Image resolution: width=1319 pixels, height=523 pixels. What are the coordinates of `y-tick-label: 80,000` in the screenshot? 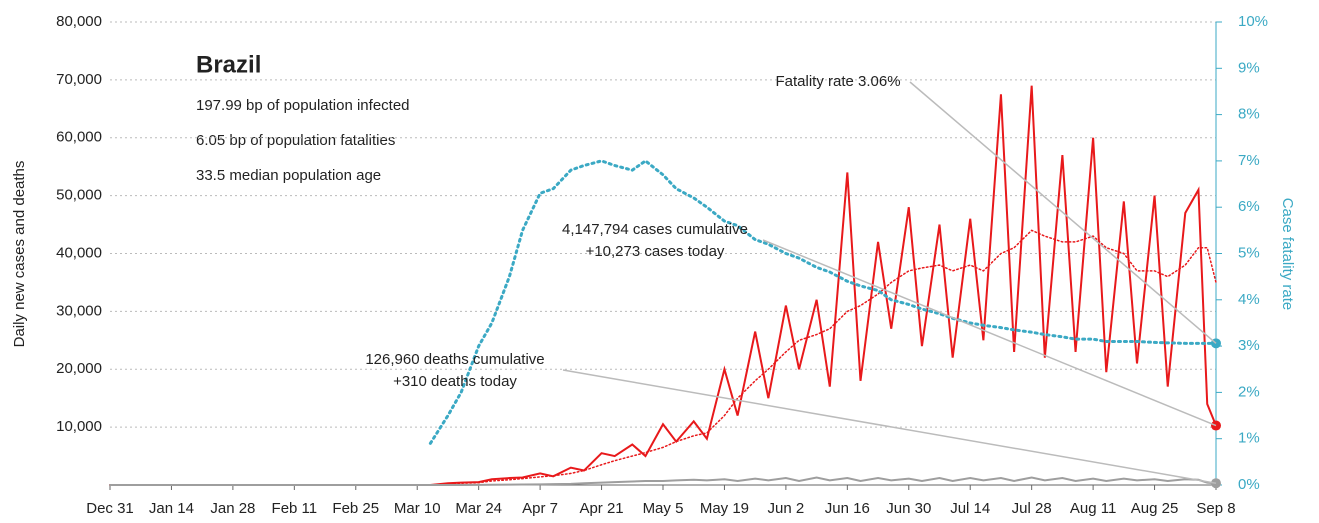 It's located at (79, 21).